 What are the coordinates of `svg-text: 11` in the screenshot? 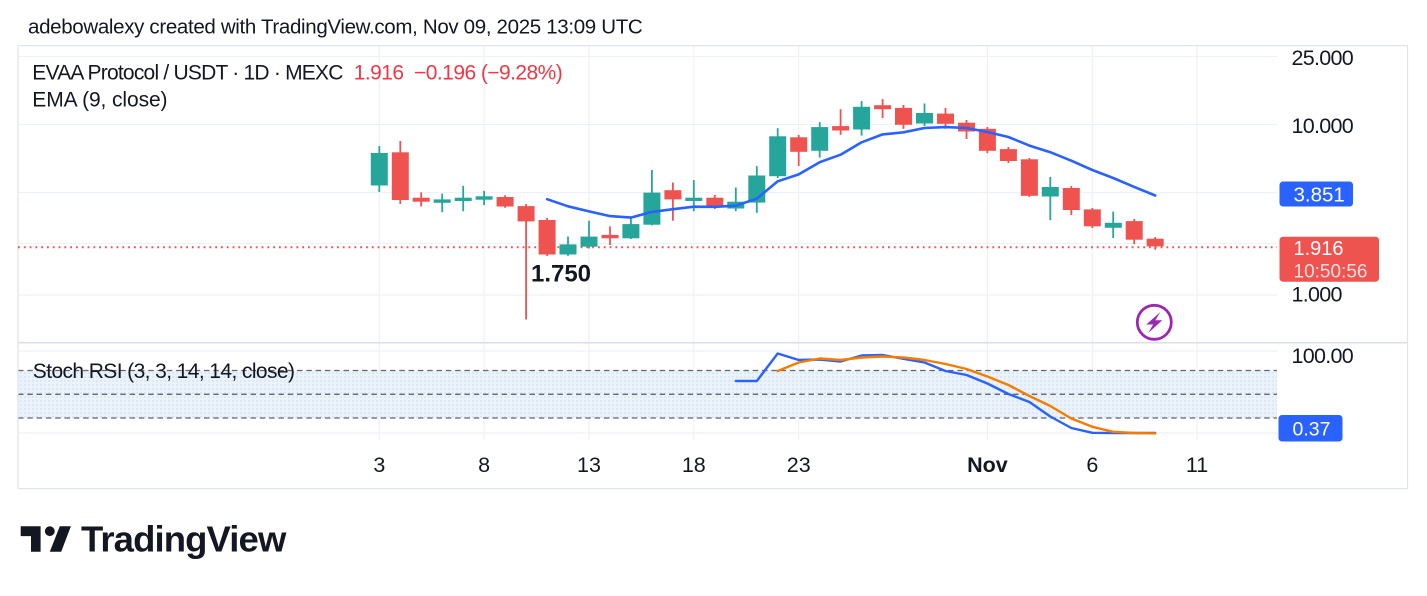 It's located at (1197, 465).